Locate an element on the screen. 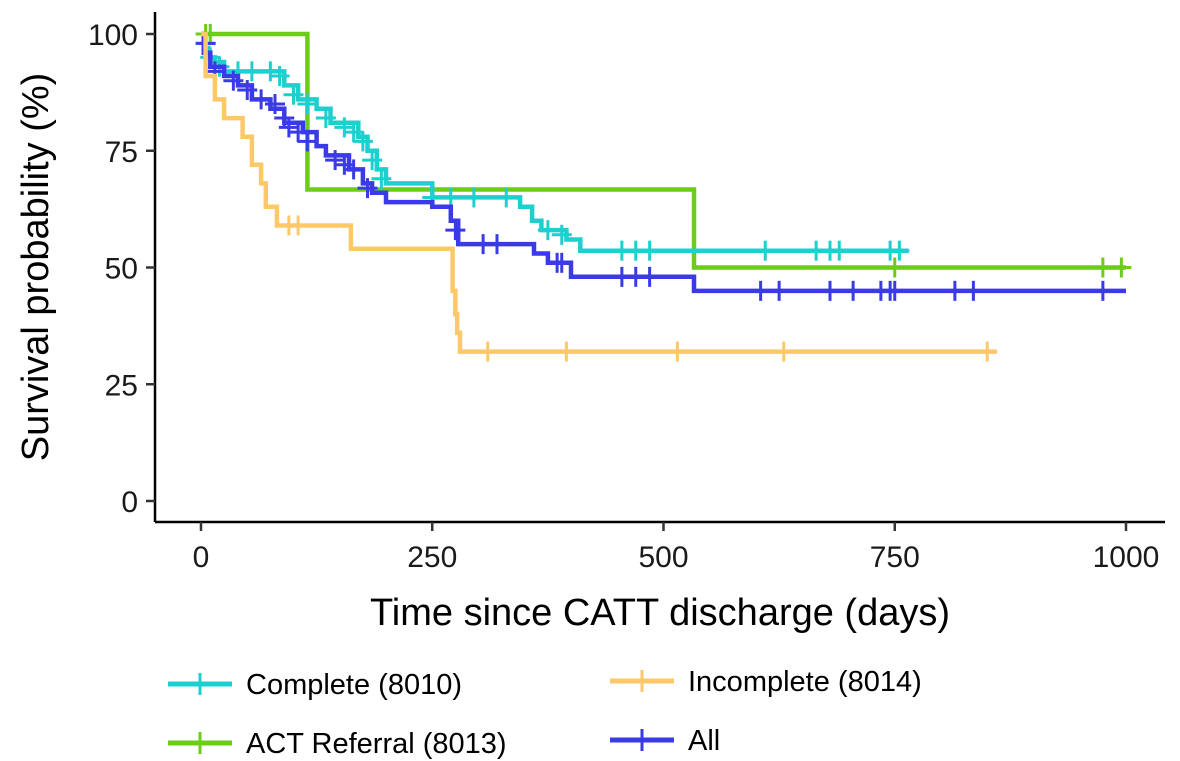 Image resolution: width=1180 pixels, height=761 pixels. x-tick-label: 250 is located at coordinates (432, 557).